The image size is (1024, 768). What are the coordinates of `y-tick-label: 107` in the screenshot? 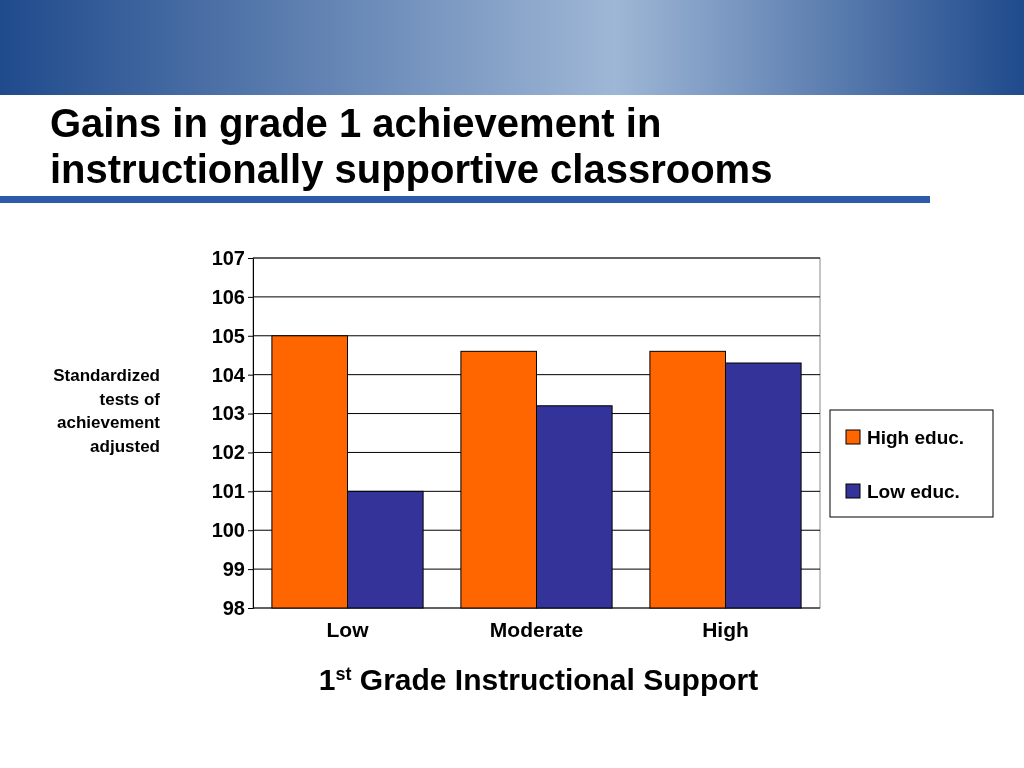 It's located at (228, 257).